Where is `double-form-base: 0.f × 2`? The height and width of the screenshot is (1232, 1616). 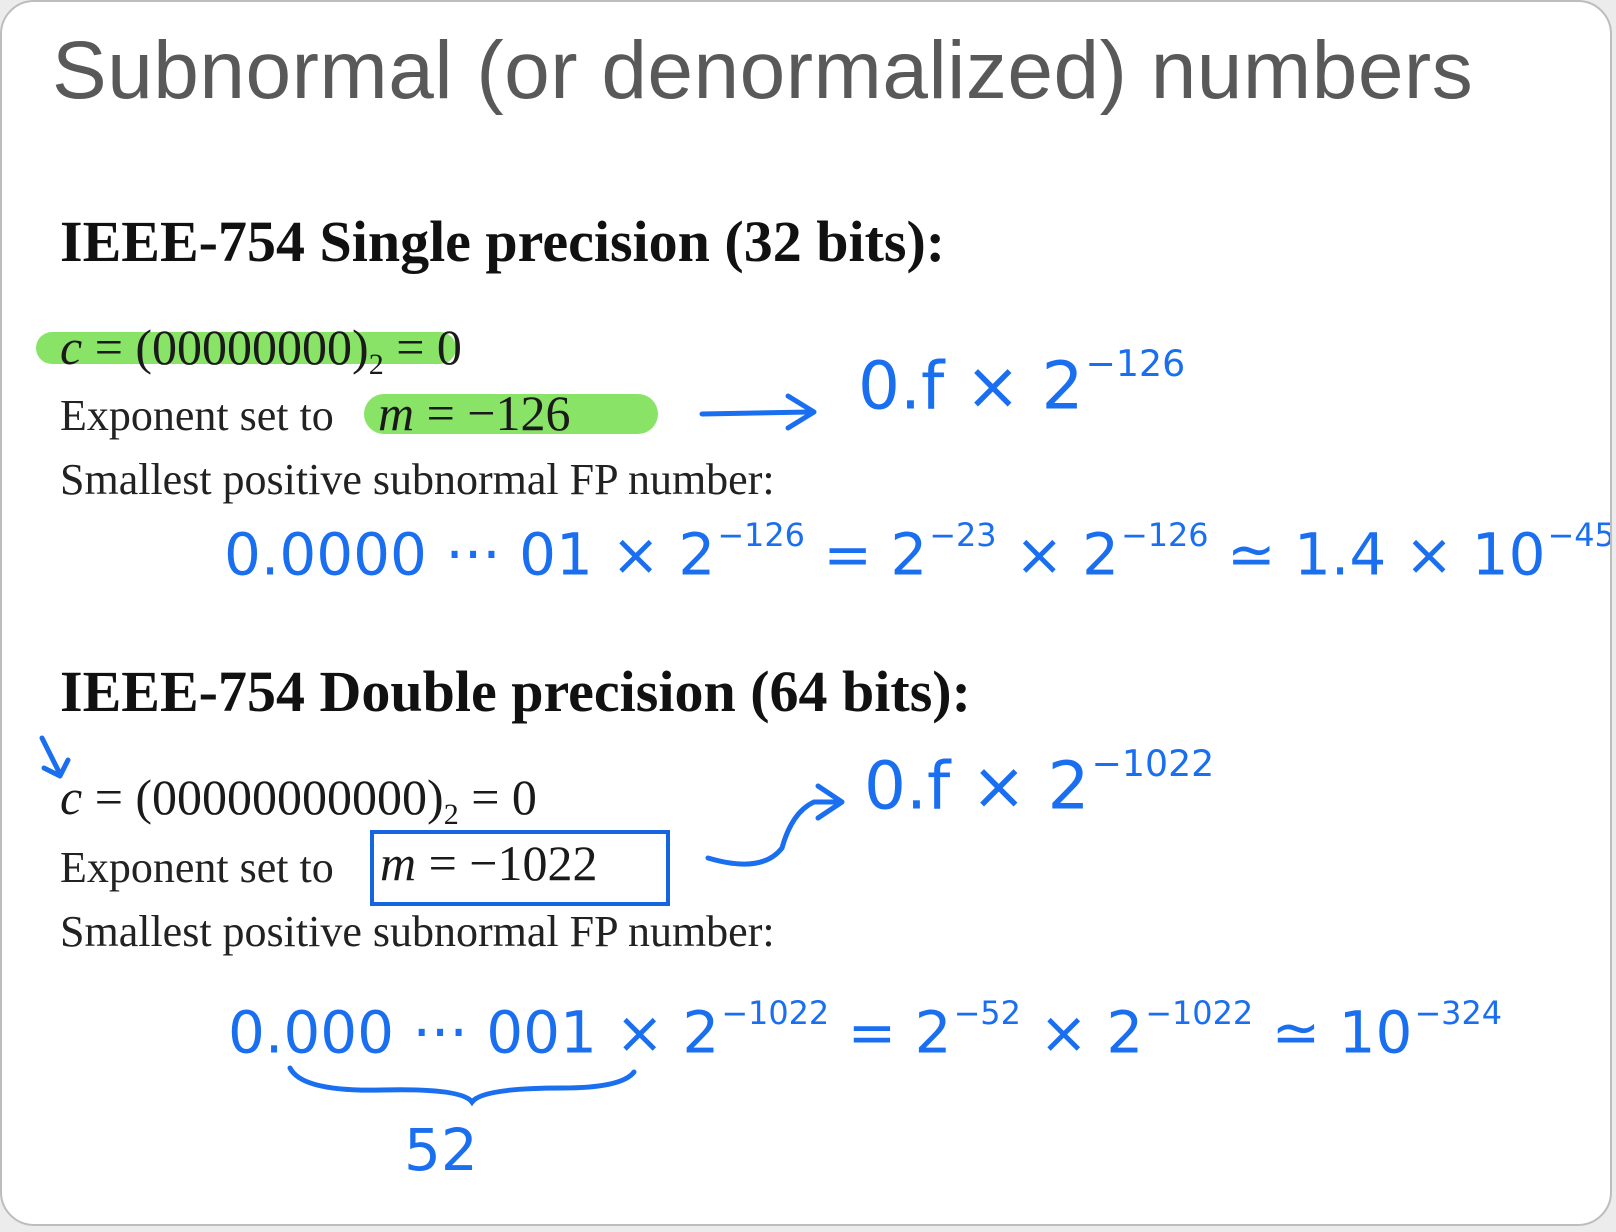
double-form-base: 0.f × 2 is located at coordinates (977, 786).